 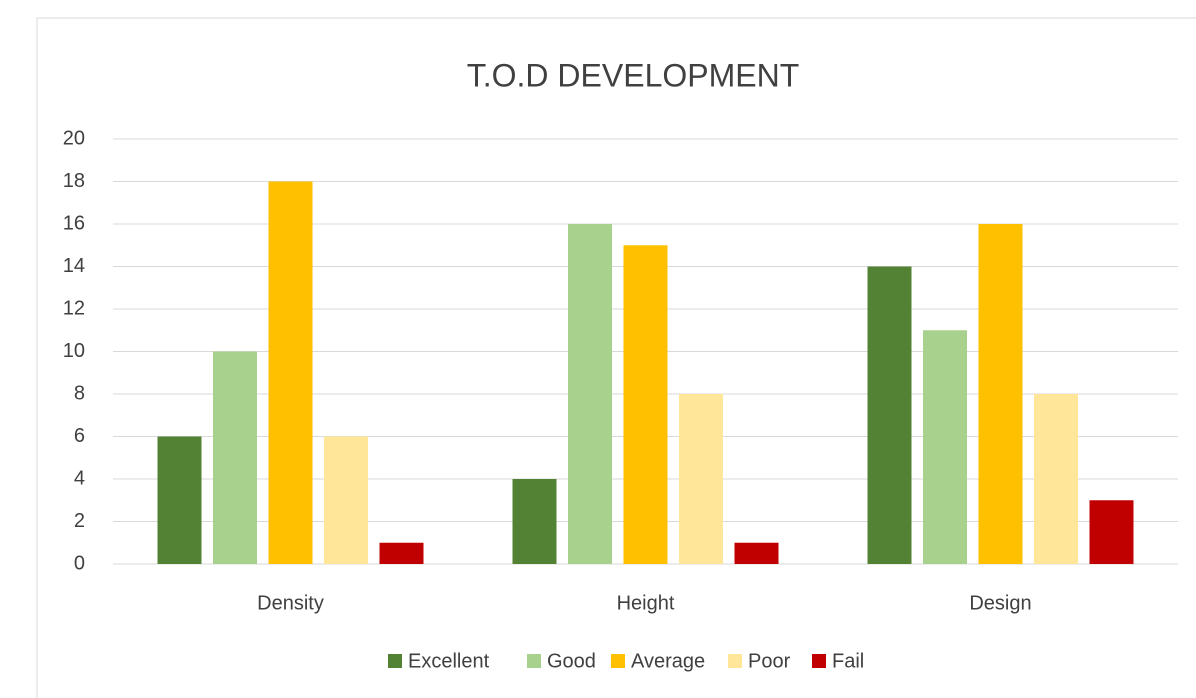 What do you see at coordinates (290, 603) in the screenshot?
I see `x-tick-label: Density` at bounding box center [290, 603].